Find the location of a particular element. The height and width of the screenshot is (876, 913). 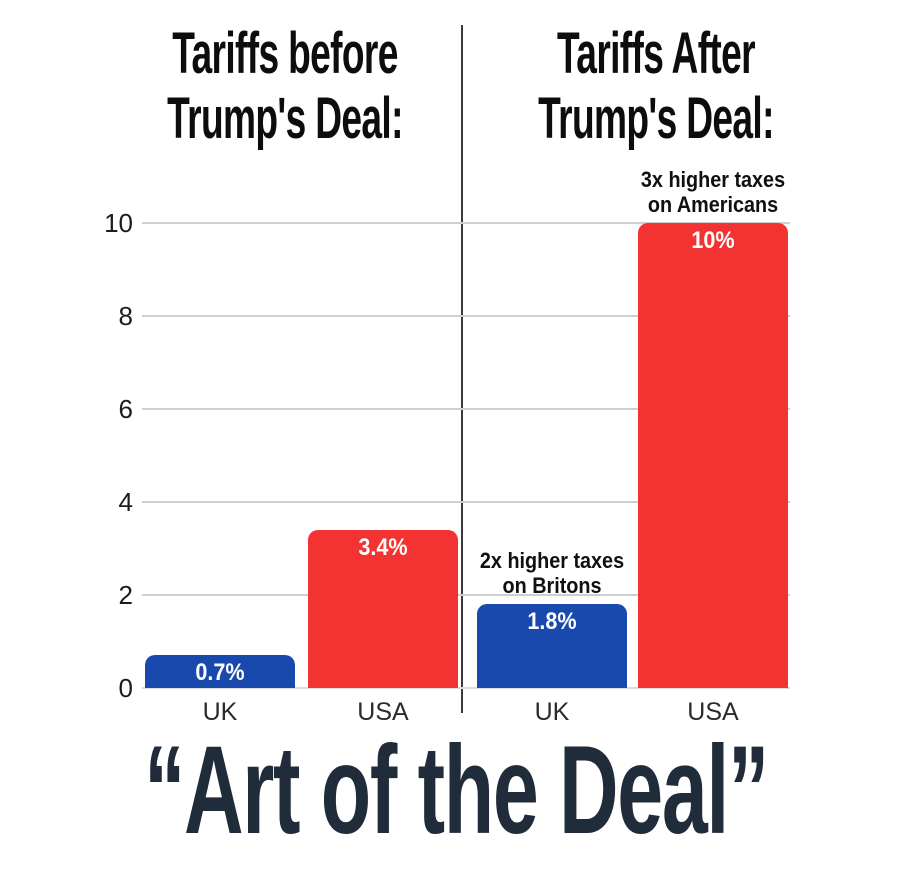

annotation-line: 3x higher taxes is located at coordinates (713, 179).